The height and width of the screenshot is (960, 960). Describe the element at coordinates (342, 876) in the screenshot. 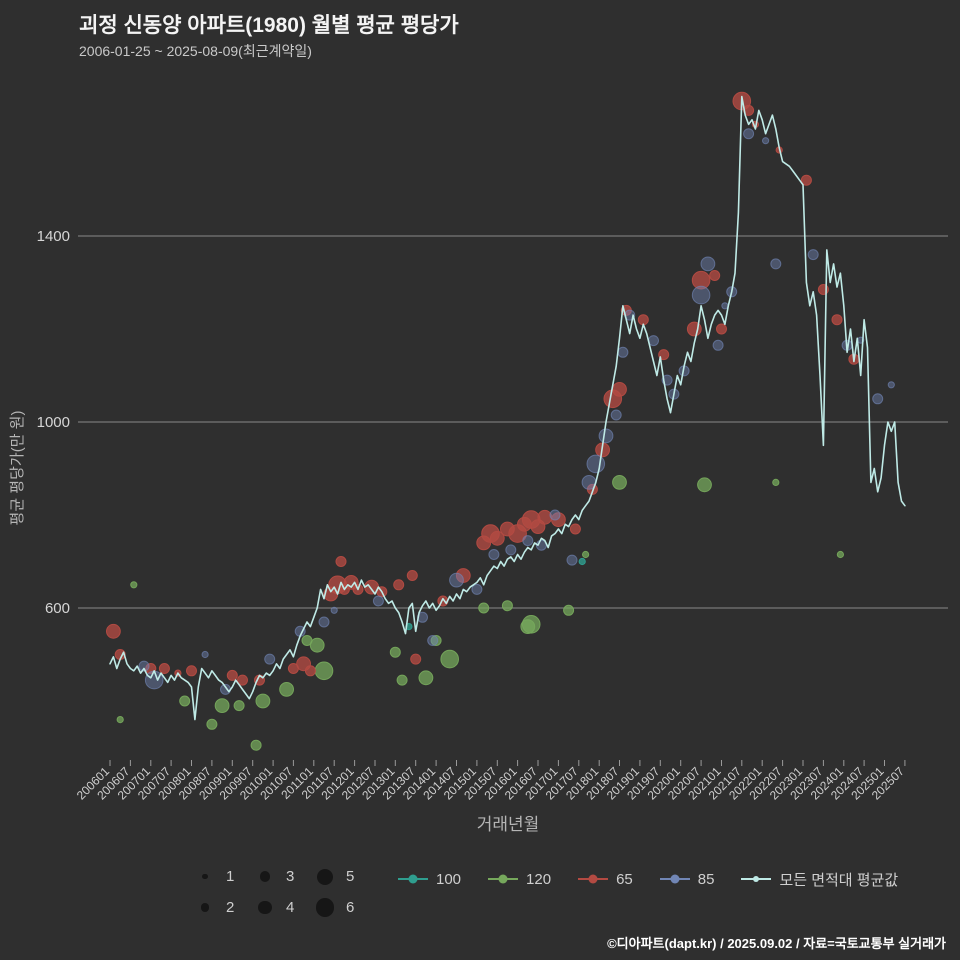

I see `size-legend-item: 5` at that location.